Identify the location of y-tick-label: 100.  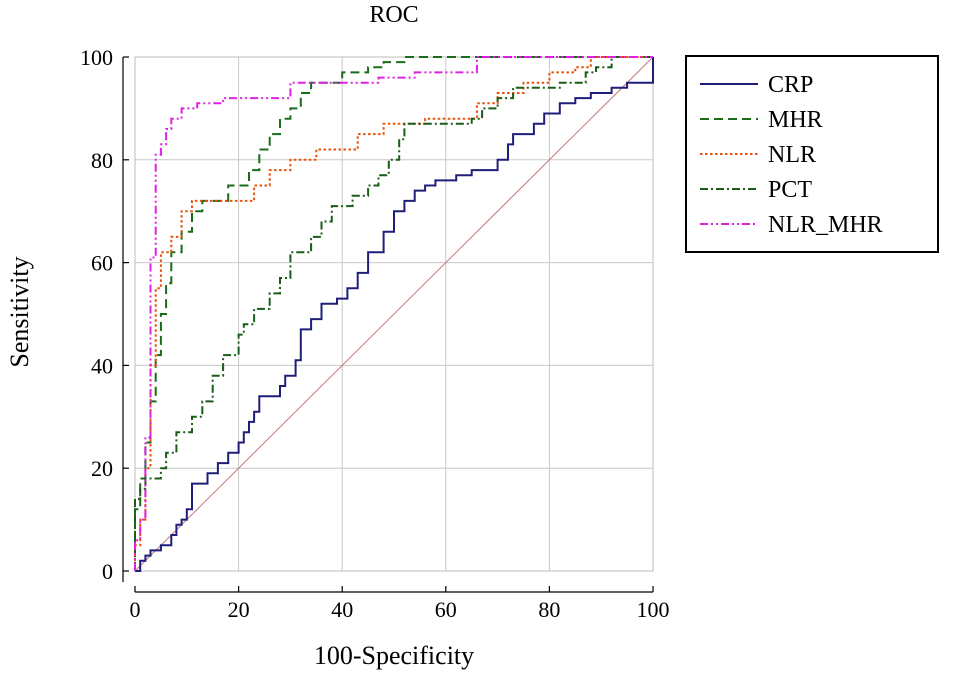
(96, 57).